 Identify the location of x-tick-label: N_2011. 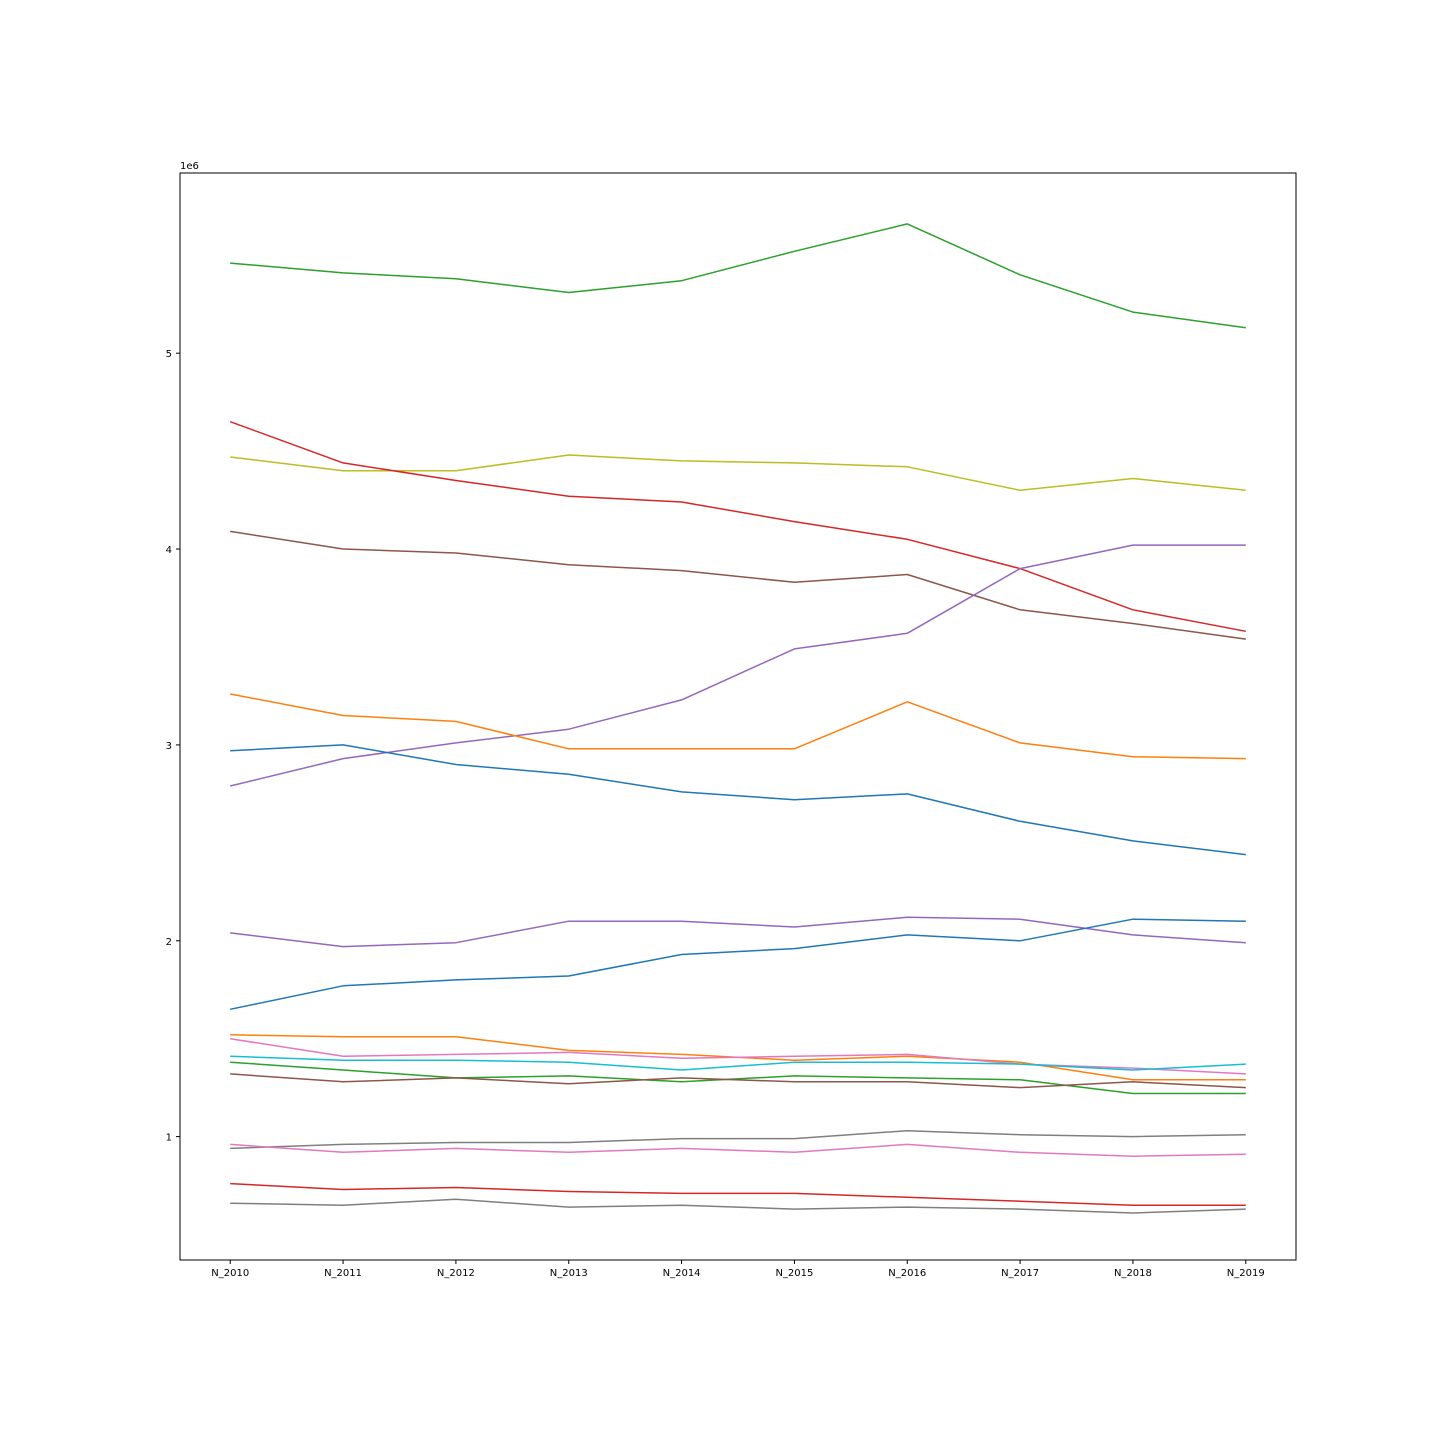
(343, 1273).